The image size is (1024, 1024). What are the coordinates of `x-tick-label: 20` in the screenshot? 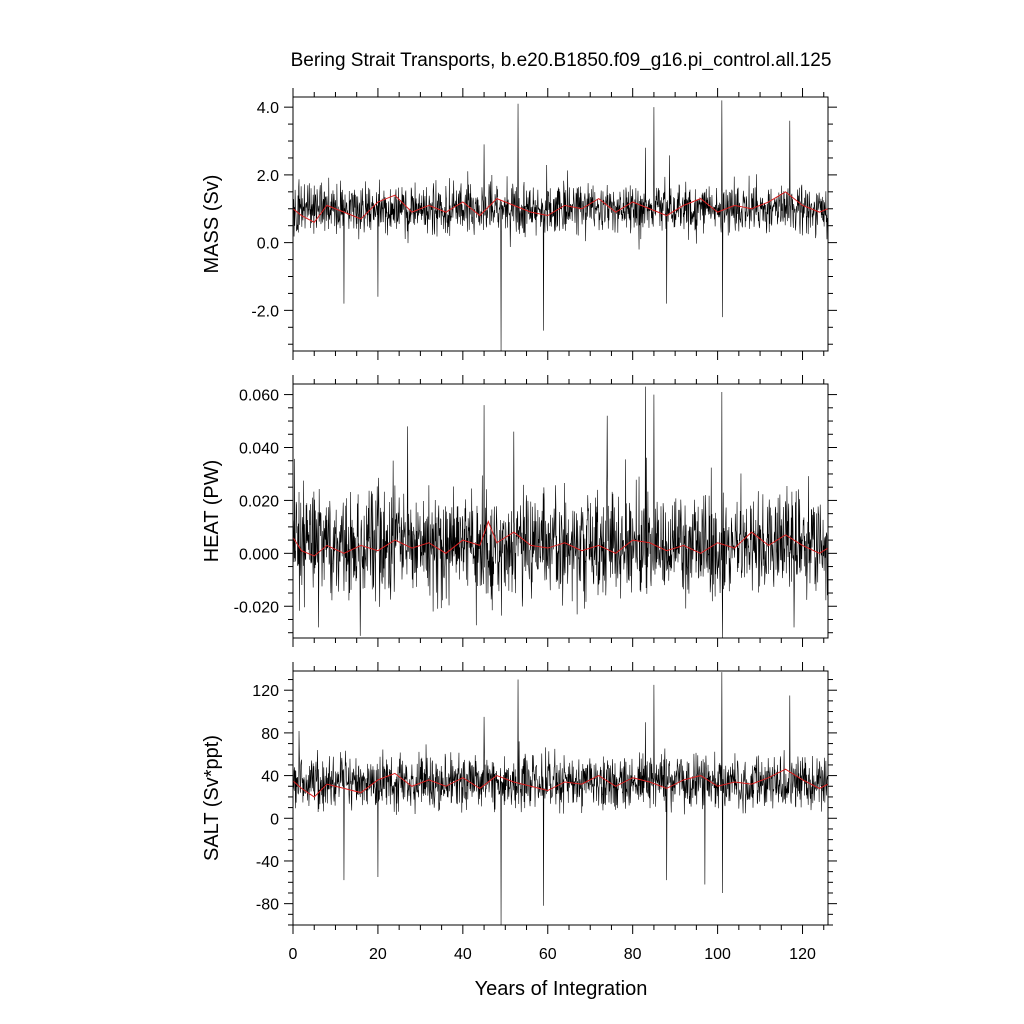 It's located at (378, 954).